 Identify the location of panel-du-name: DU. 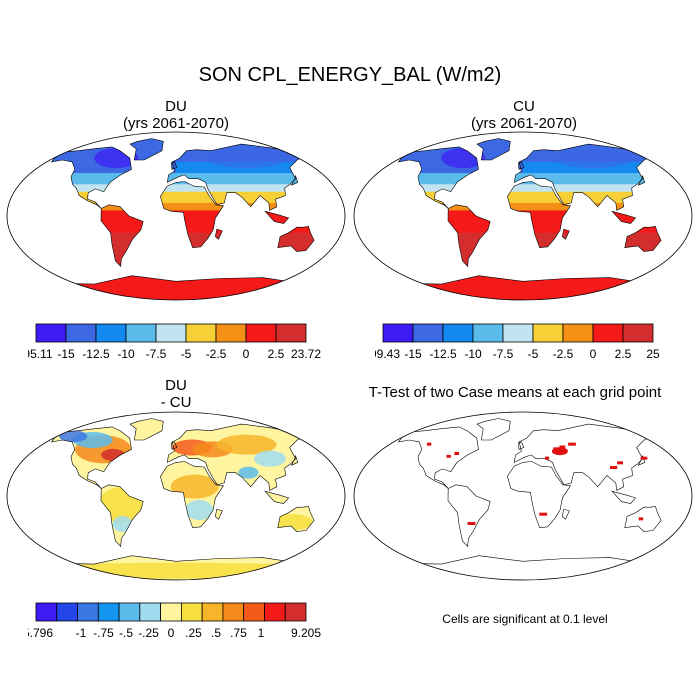
(176, 106).